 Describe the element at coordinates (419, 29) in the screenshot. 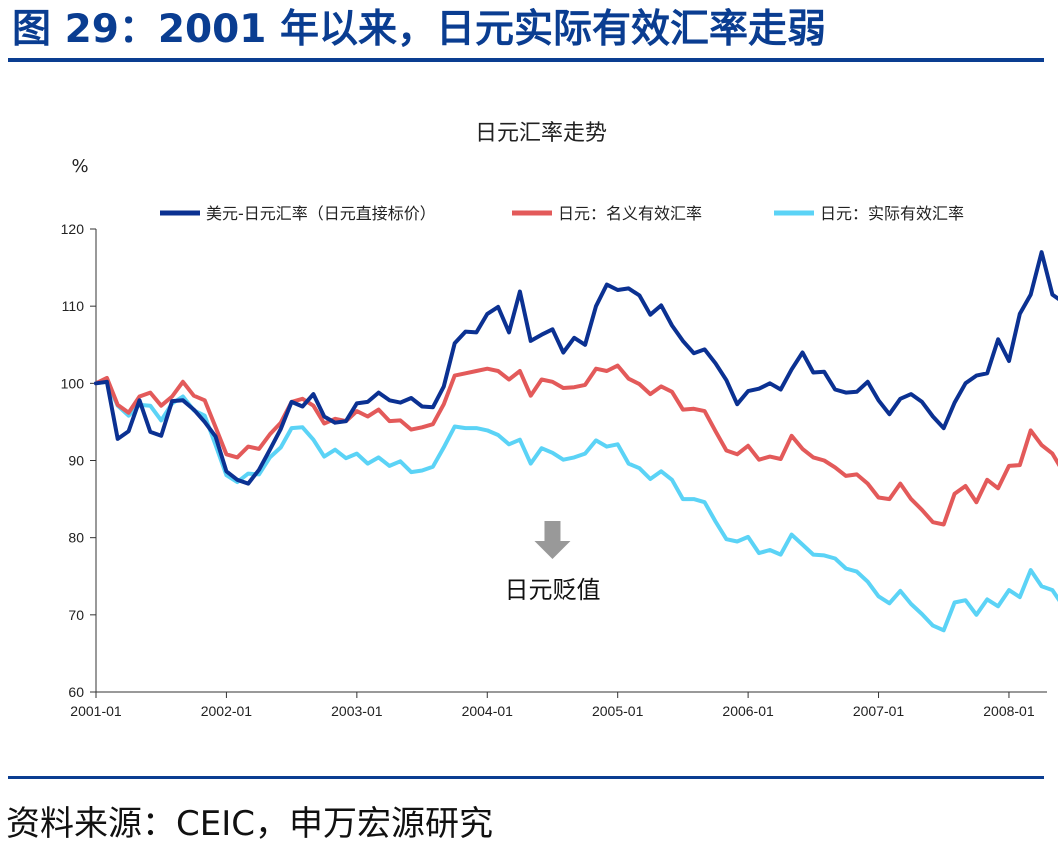

I see `figure-title: 图 29：2001 年以来，日元实际有效汇率走弱` at that location.